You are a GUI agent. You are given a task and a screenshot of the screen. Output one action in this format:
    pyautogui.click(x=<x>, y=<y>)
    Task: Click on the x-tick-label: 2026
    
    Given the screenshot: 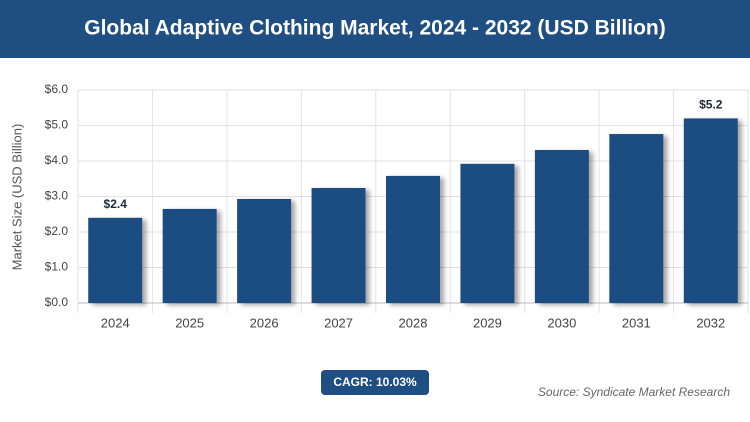 What is the action you would take?
    pyautogui.click(x=264, y=322)
    